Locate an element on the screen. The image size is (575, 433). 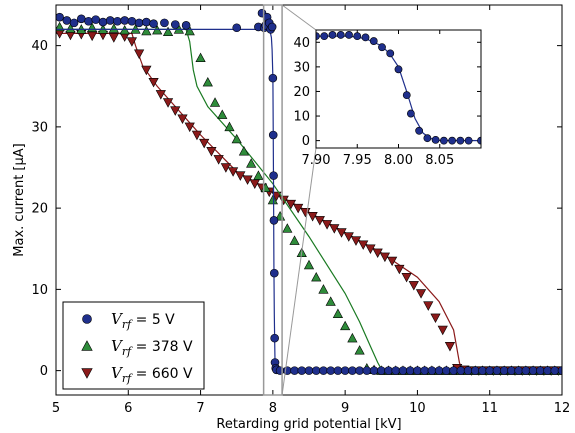
x-tick-label: 11 is located at coordinates (489, 408).